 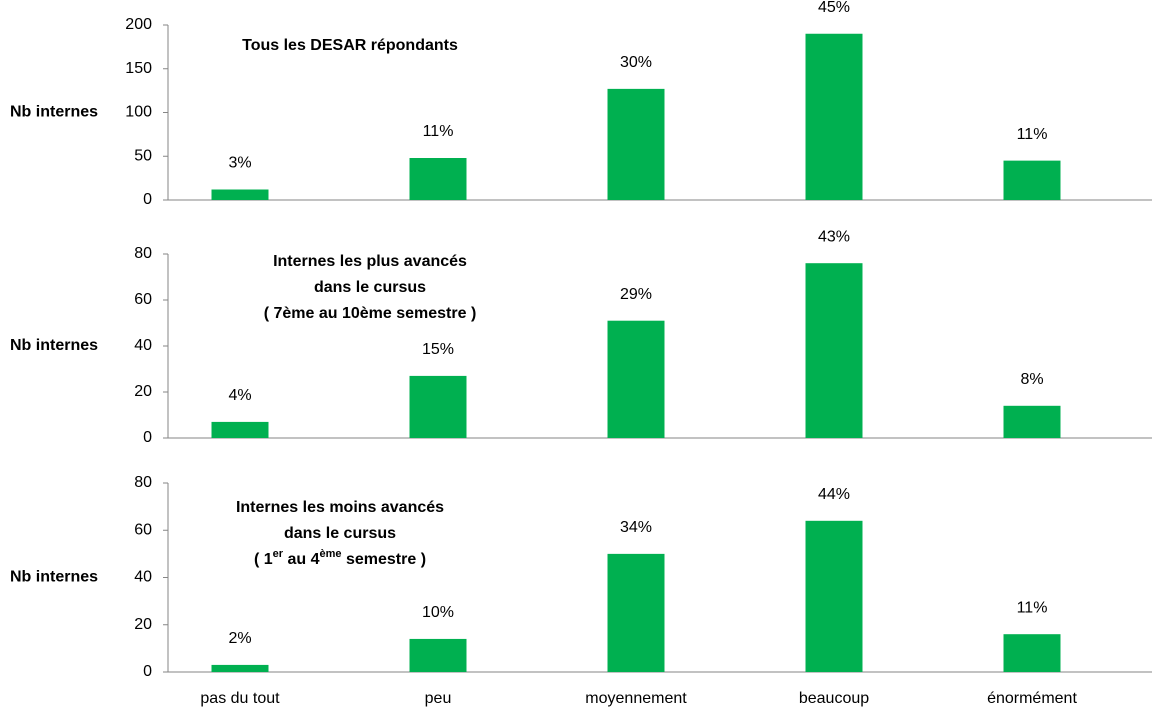 What do you see at coordinates (239, 638) in the screenshot?
I see `percent-label: 2%` at bounding box center [239, 638].